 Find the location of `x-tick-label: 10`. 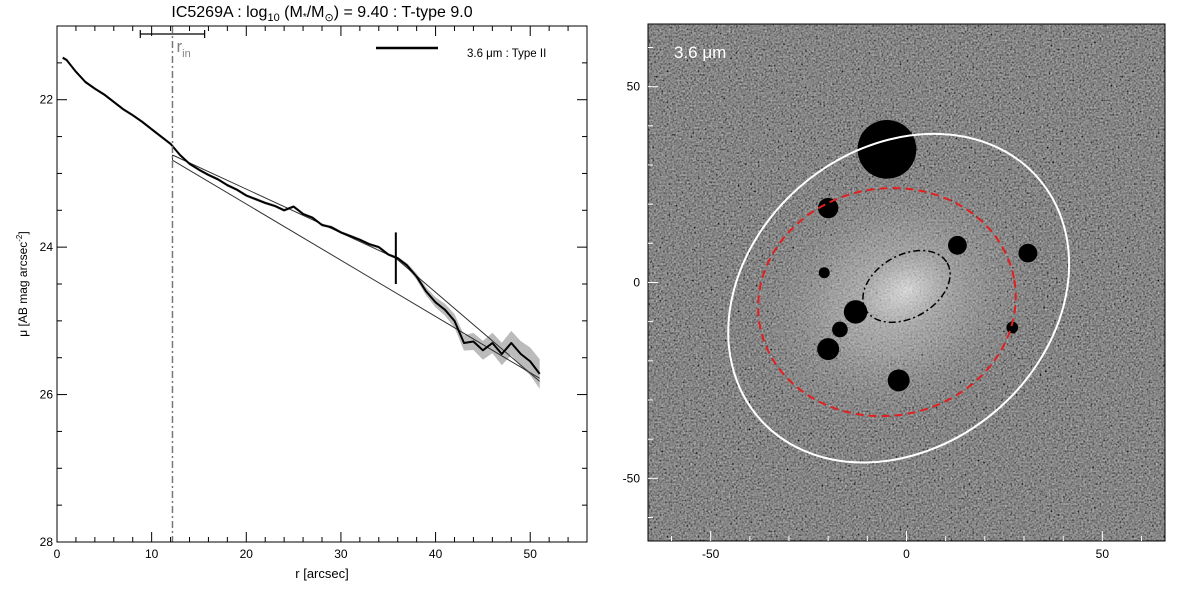

x-tick-label: 10 is located at coordinates (152, 554).